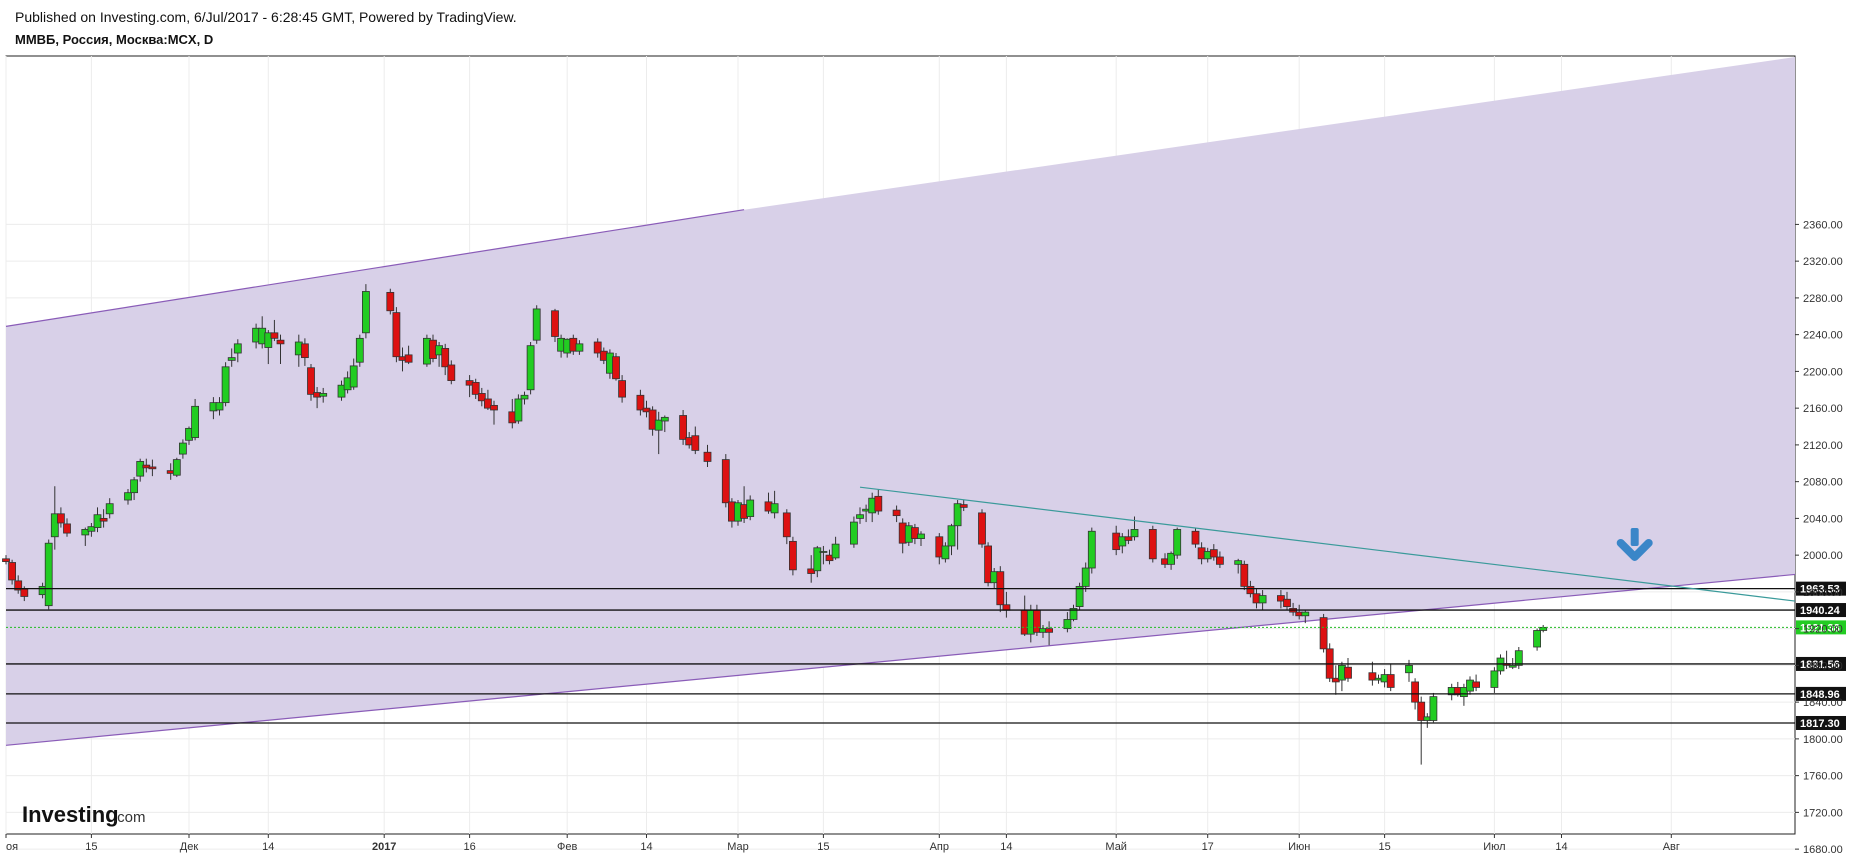  I want to click on x-tick-label: оя, so click(12, 847).